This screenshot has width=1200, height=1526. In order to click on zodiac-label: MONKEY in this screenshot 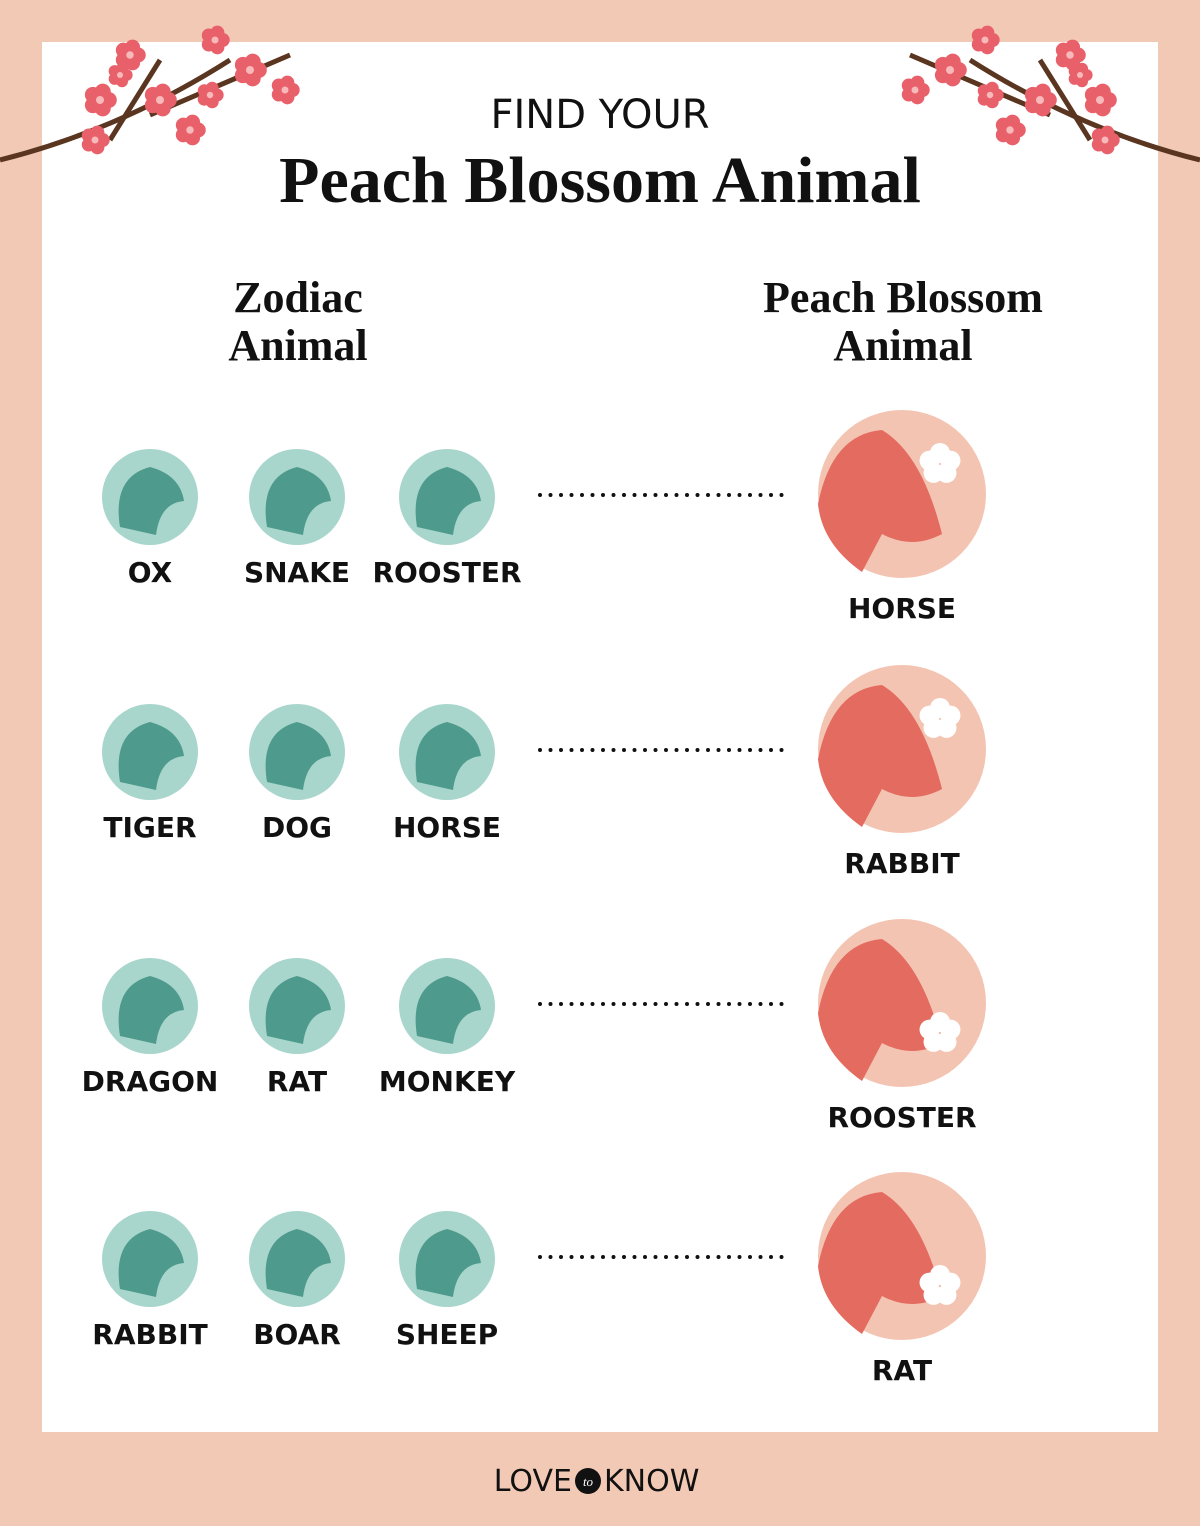, I will do `click(447, 1081)`.